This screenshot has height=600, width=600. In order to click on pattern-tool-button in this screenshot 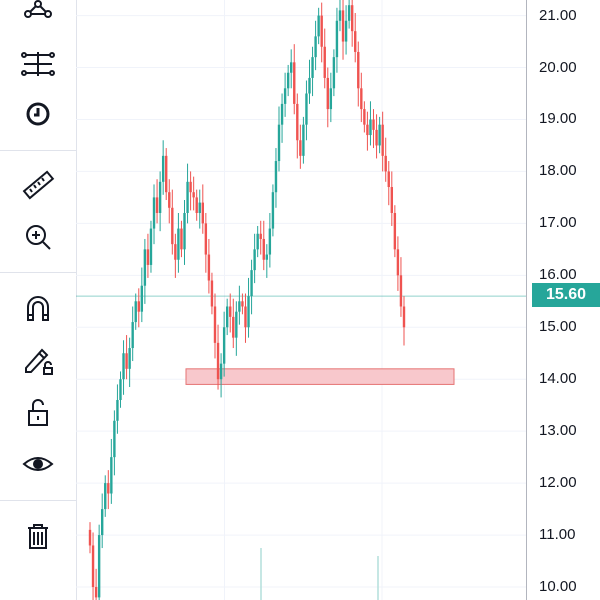, I will do `click(38, 16)`.